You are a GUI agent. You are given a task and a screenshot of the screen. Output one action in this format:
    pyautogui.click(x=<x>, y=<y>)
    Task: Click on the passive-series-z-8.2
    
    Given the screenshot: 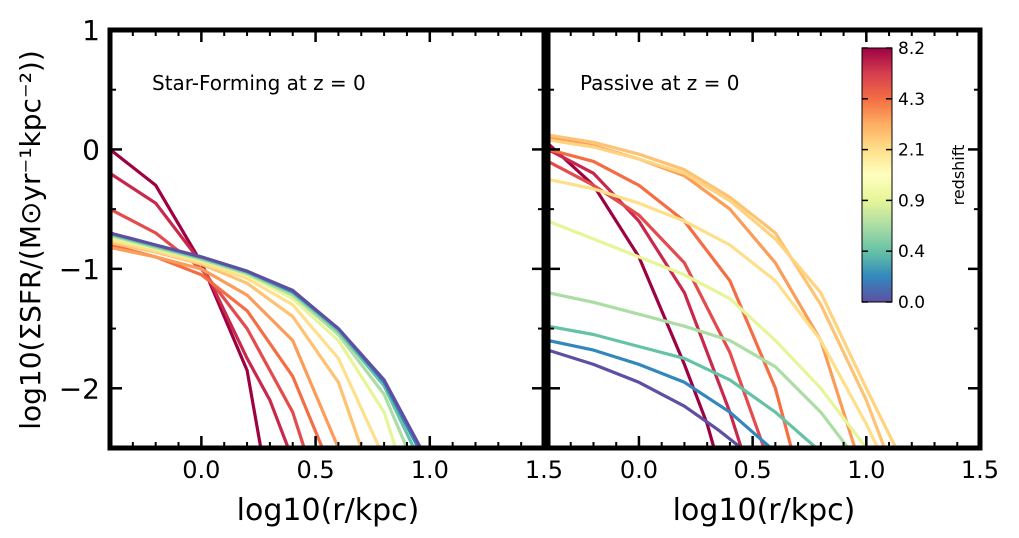 What is the action you would take?
    pyautogui.click(x=632, y=294)
    